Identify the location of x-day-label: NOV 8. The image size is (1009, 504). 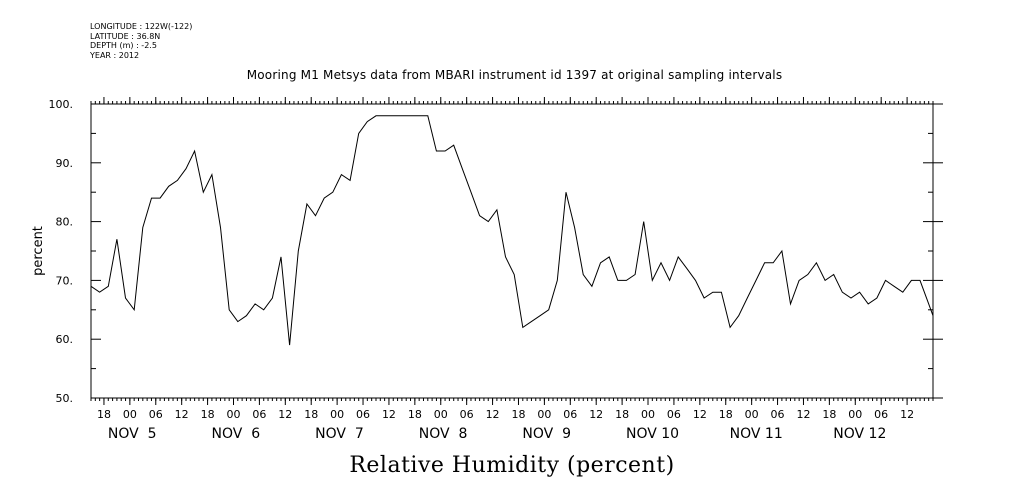
(443, 434).